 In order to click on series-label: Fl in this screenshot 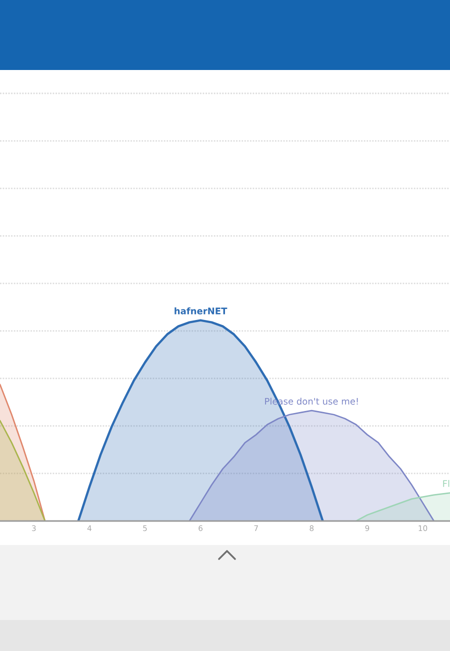, I will do `click(446, 483)`.